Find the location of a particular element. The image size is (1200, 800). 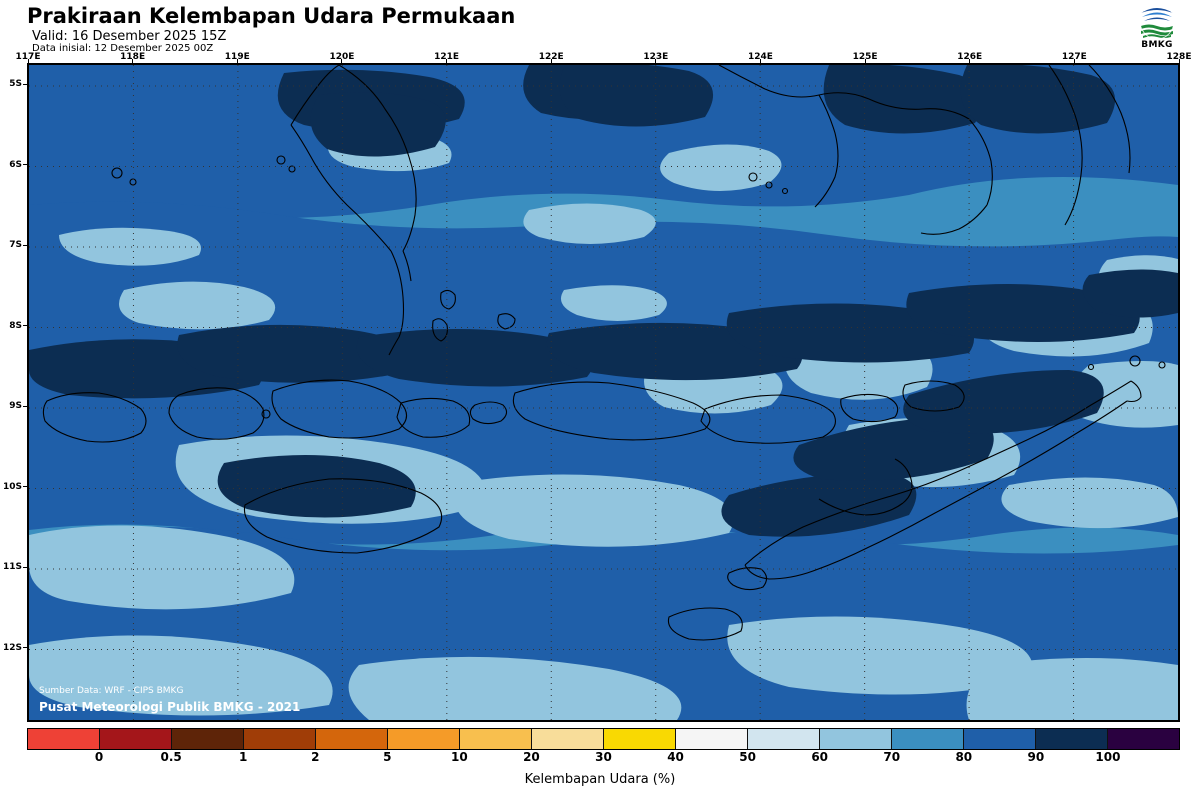

colorbar-tick-label: 80 is located at coordinates (964, 757).